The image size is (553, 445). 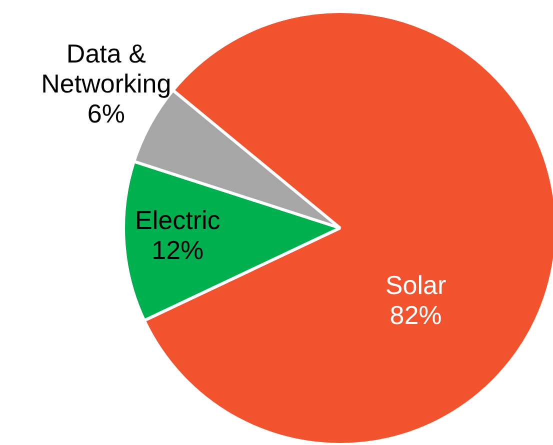 I want to click on data-label: 12%, so click(x=178, y=249).